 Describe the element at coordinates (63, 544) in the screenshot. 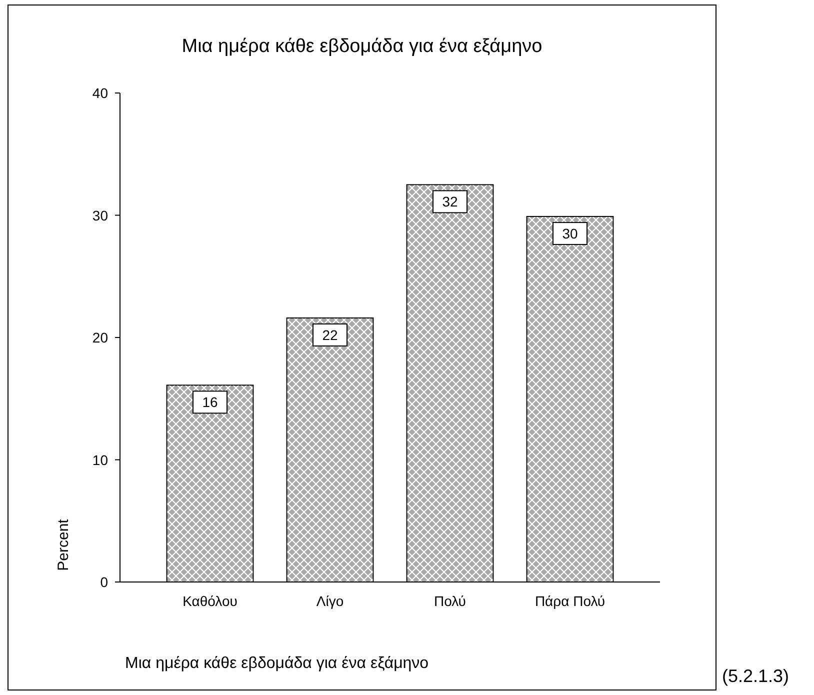

I see `y-axis-title: Percent` at that location.